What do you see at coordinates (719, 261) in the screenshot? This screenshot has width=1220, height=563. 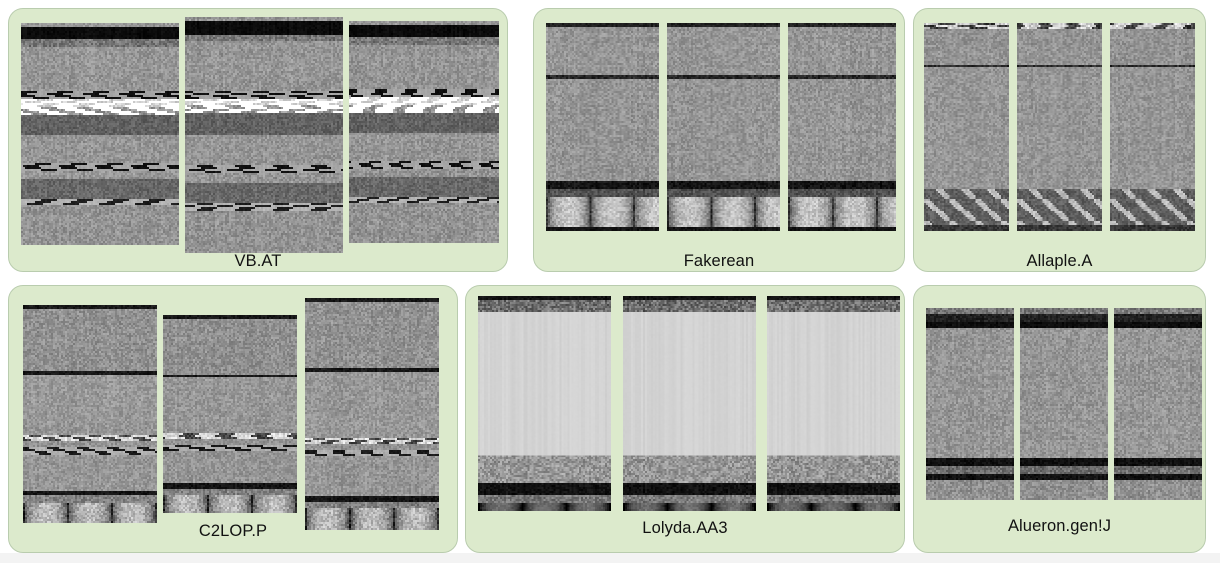 I see `panel-caption-fakerean: Fakerean` at bounding box center [719, 261].